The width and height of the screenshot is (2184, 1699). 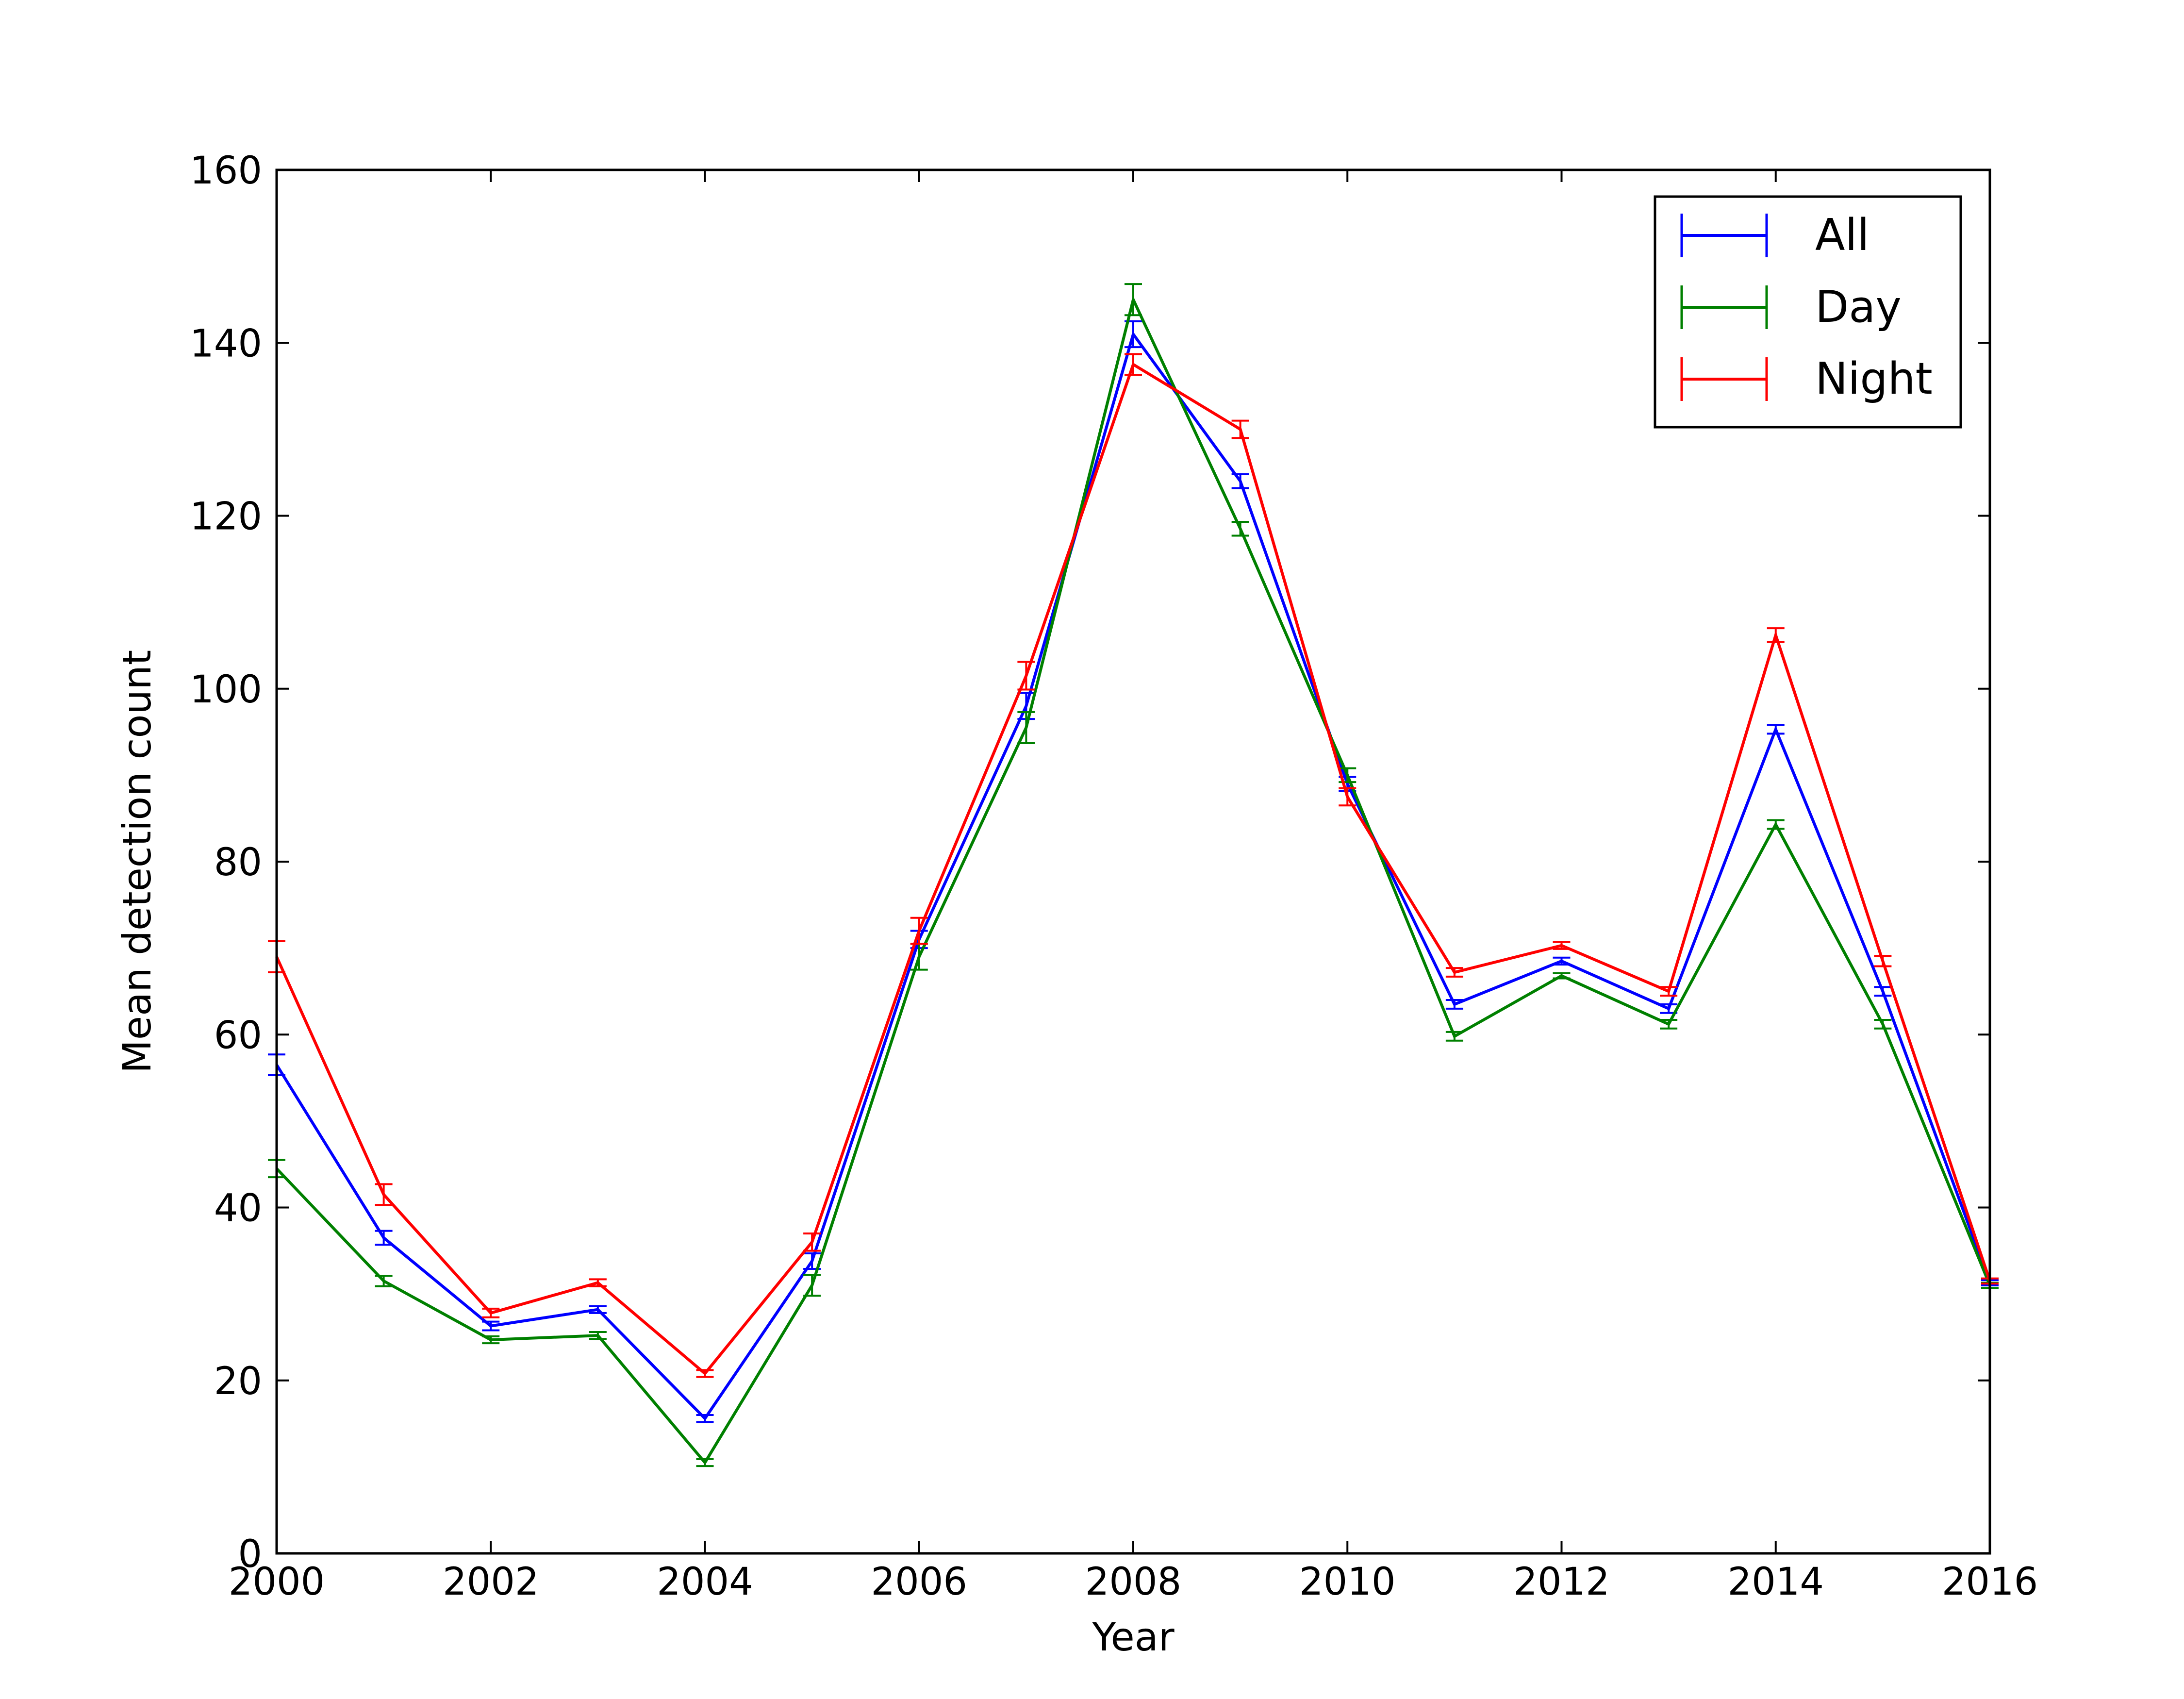 What do you see at coordinates (226, 517) in the screenshot?
I see `y-tick-label: 120` at bounding box center [226, 517].